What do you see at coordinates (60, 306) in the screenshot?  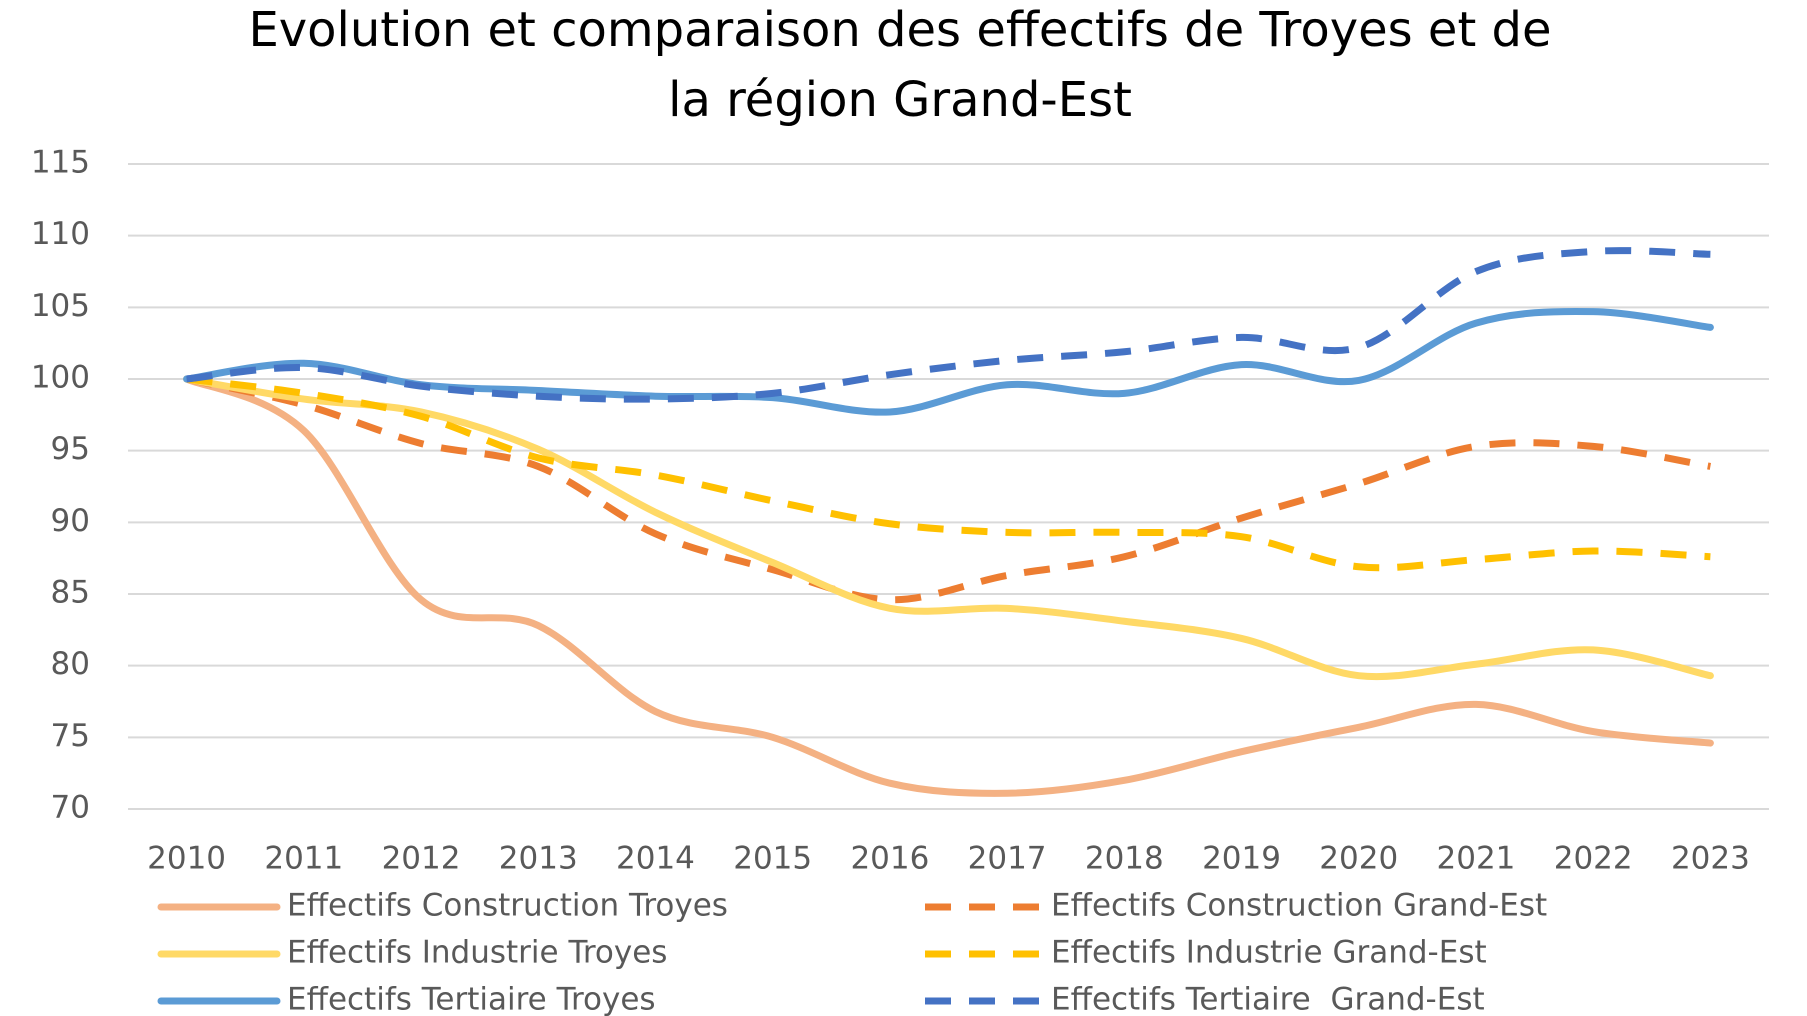 I see `y-tick-label: 105` at bounding box center [60, 306].